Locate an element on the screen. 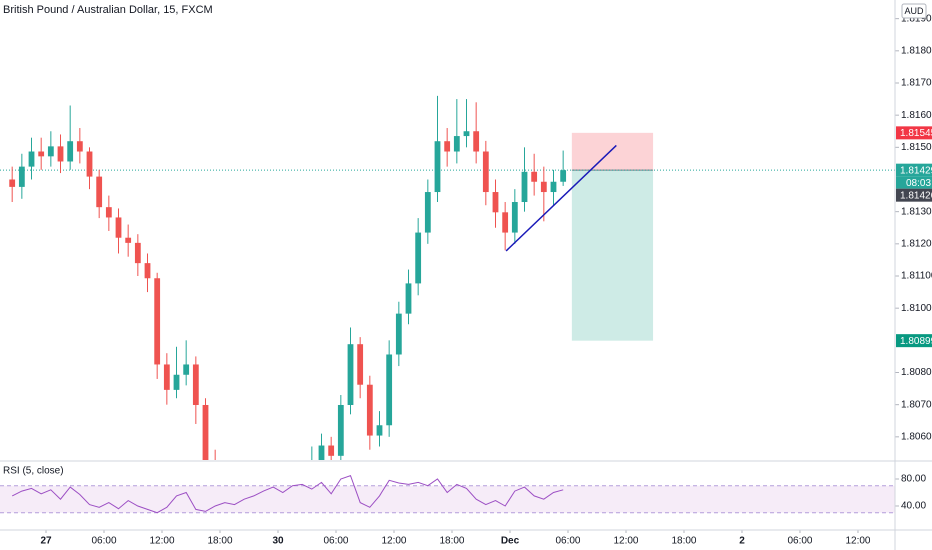 The image size is (932, 550). y-tick-label: 1.81000 is located at coordinates (916, 308).